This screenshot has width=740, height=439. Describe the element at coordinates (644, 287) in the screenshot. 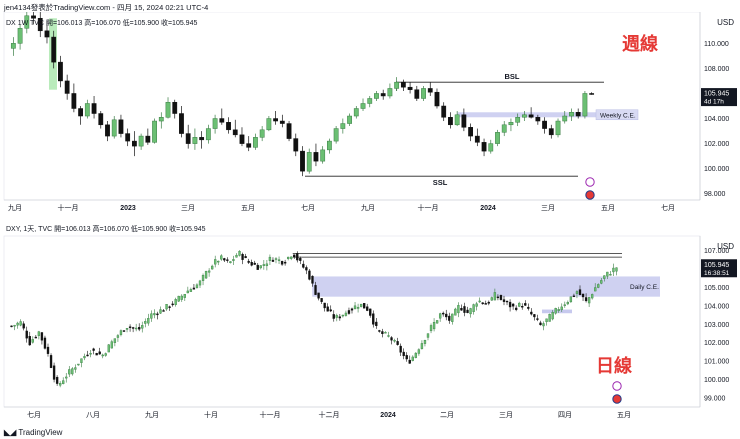

I see `daily-ce-label: Daily C.E.` at that location.